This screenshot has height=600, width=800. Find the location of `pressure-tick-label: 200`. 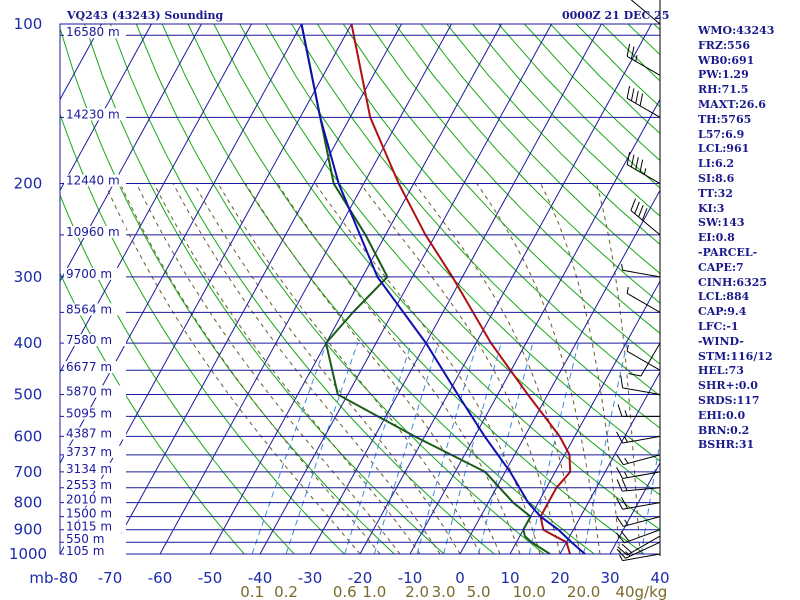

pressure-tick-label: 200 is located at coordinates (28, 184).